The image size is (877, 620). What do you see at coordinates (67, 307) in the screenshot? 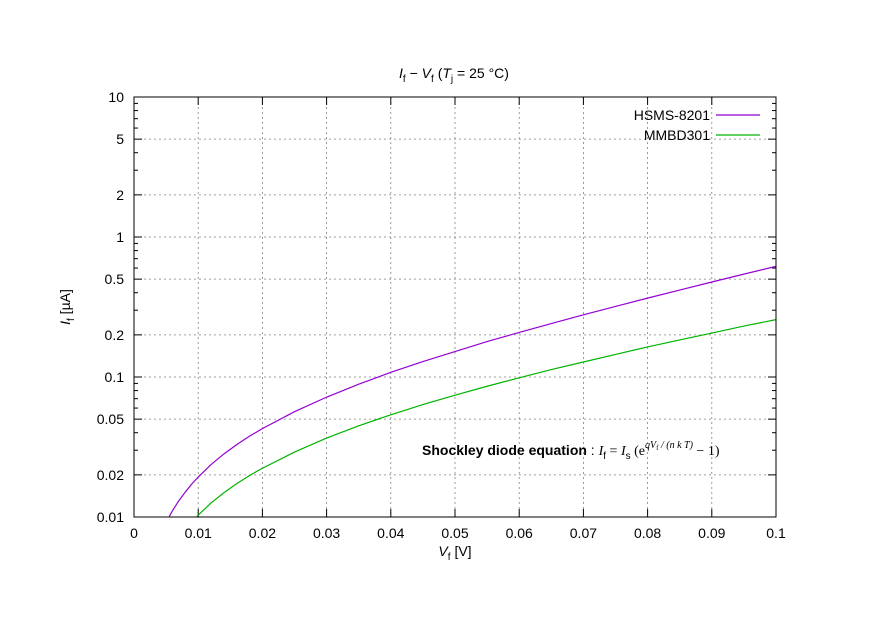
I see `y-axis-label: If [µA]` at bounding box center [67, 307].